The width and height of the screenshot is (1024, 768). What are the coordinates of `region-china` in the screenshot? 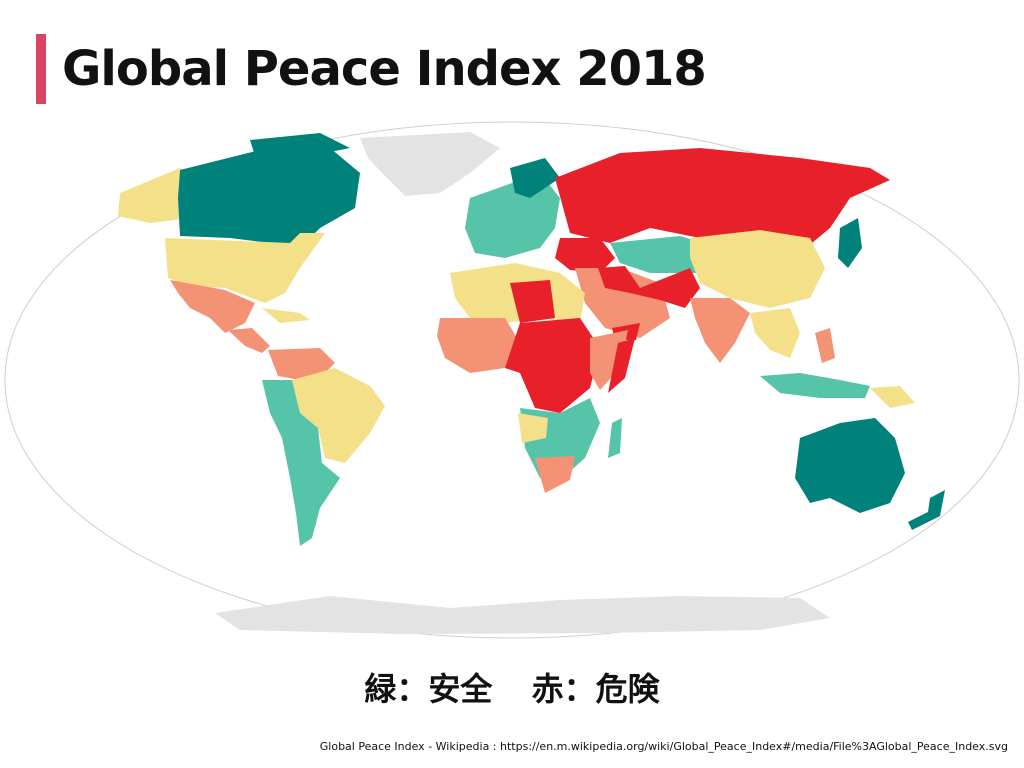 It's located at (757, 269).